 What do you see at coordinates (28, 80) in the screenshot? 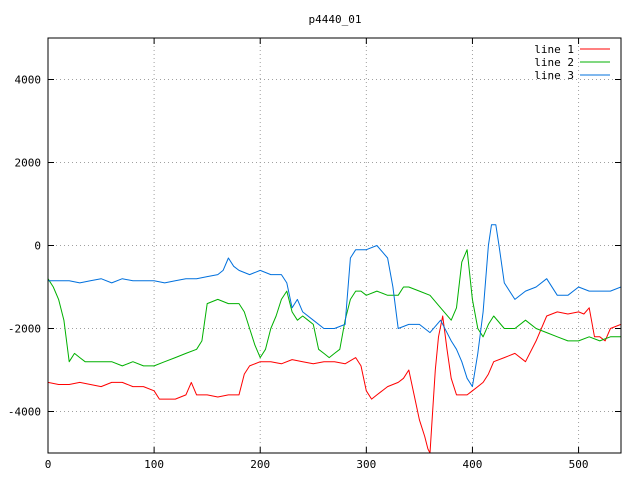
I see `y-tick-label: 4000` at bounding box center [28, 80].